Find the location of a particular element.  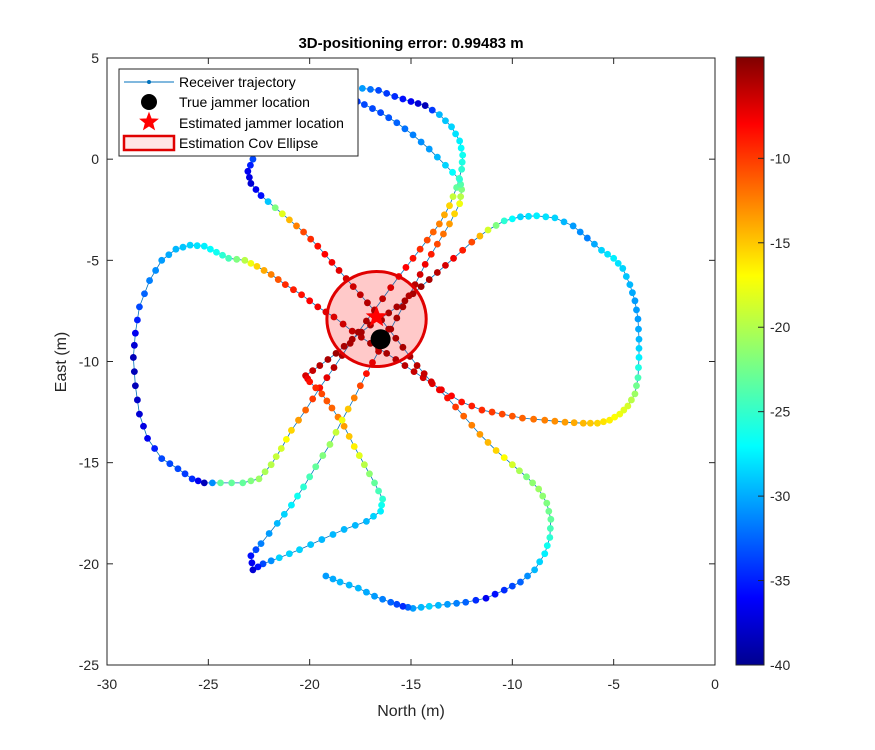

colorbar-tick-label: -15 is located at coordinates (780, 243).